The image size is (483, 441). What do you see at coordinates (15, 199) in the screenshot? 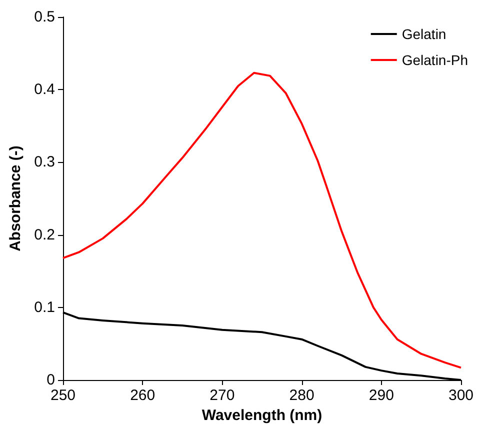
I see `y-axis-title: Absorbance (-)` at bounding box center [15, 199].